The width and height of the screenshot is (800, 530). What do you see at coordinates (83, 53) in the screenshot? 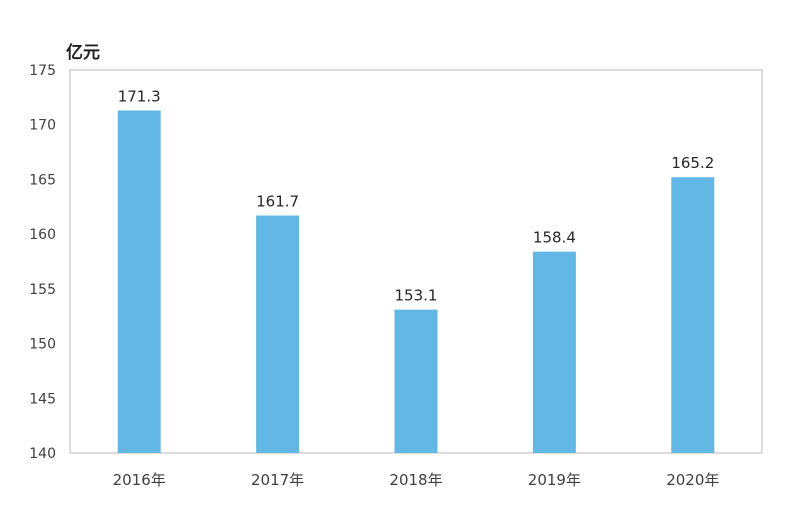
I see `y-axis-unit-label: 亿元` at bounding box center [83, 53].